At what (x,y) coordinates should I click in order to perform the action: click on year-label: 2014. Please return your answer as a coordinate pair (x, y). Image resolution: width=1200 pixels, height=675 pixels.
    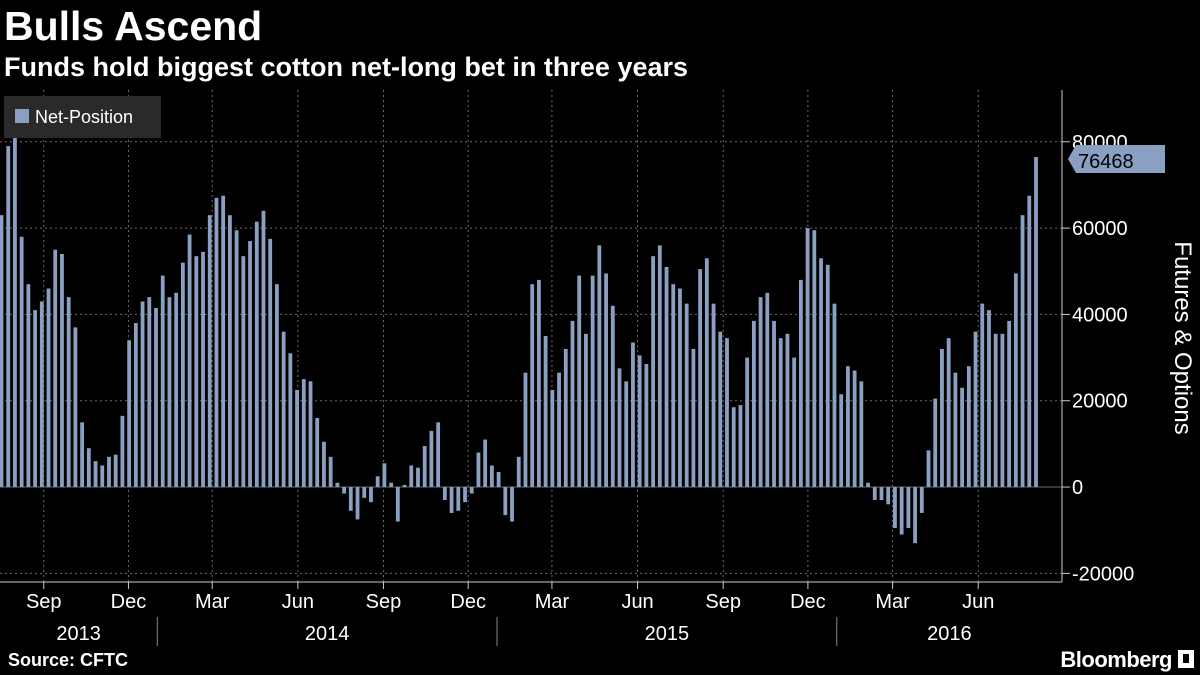
    Looking at the image, I should click on (327, 634).